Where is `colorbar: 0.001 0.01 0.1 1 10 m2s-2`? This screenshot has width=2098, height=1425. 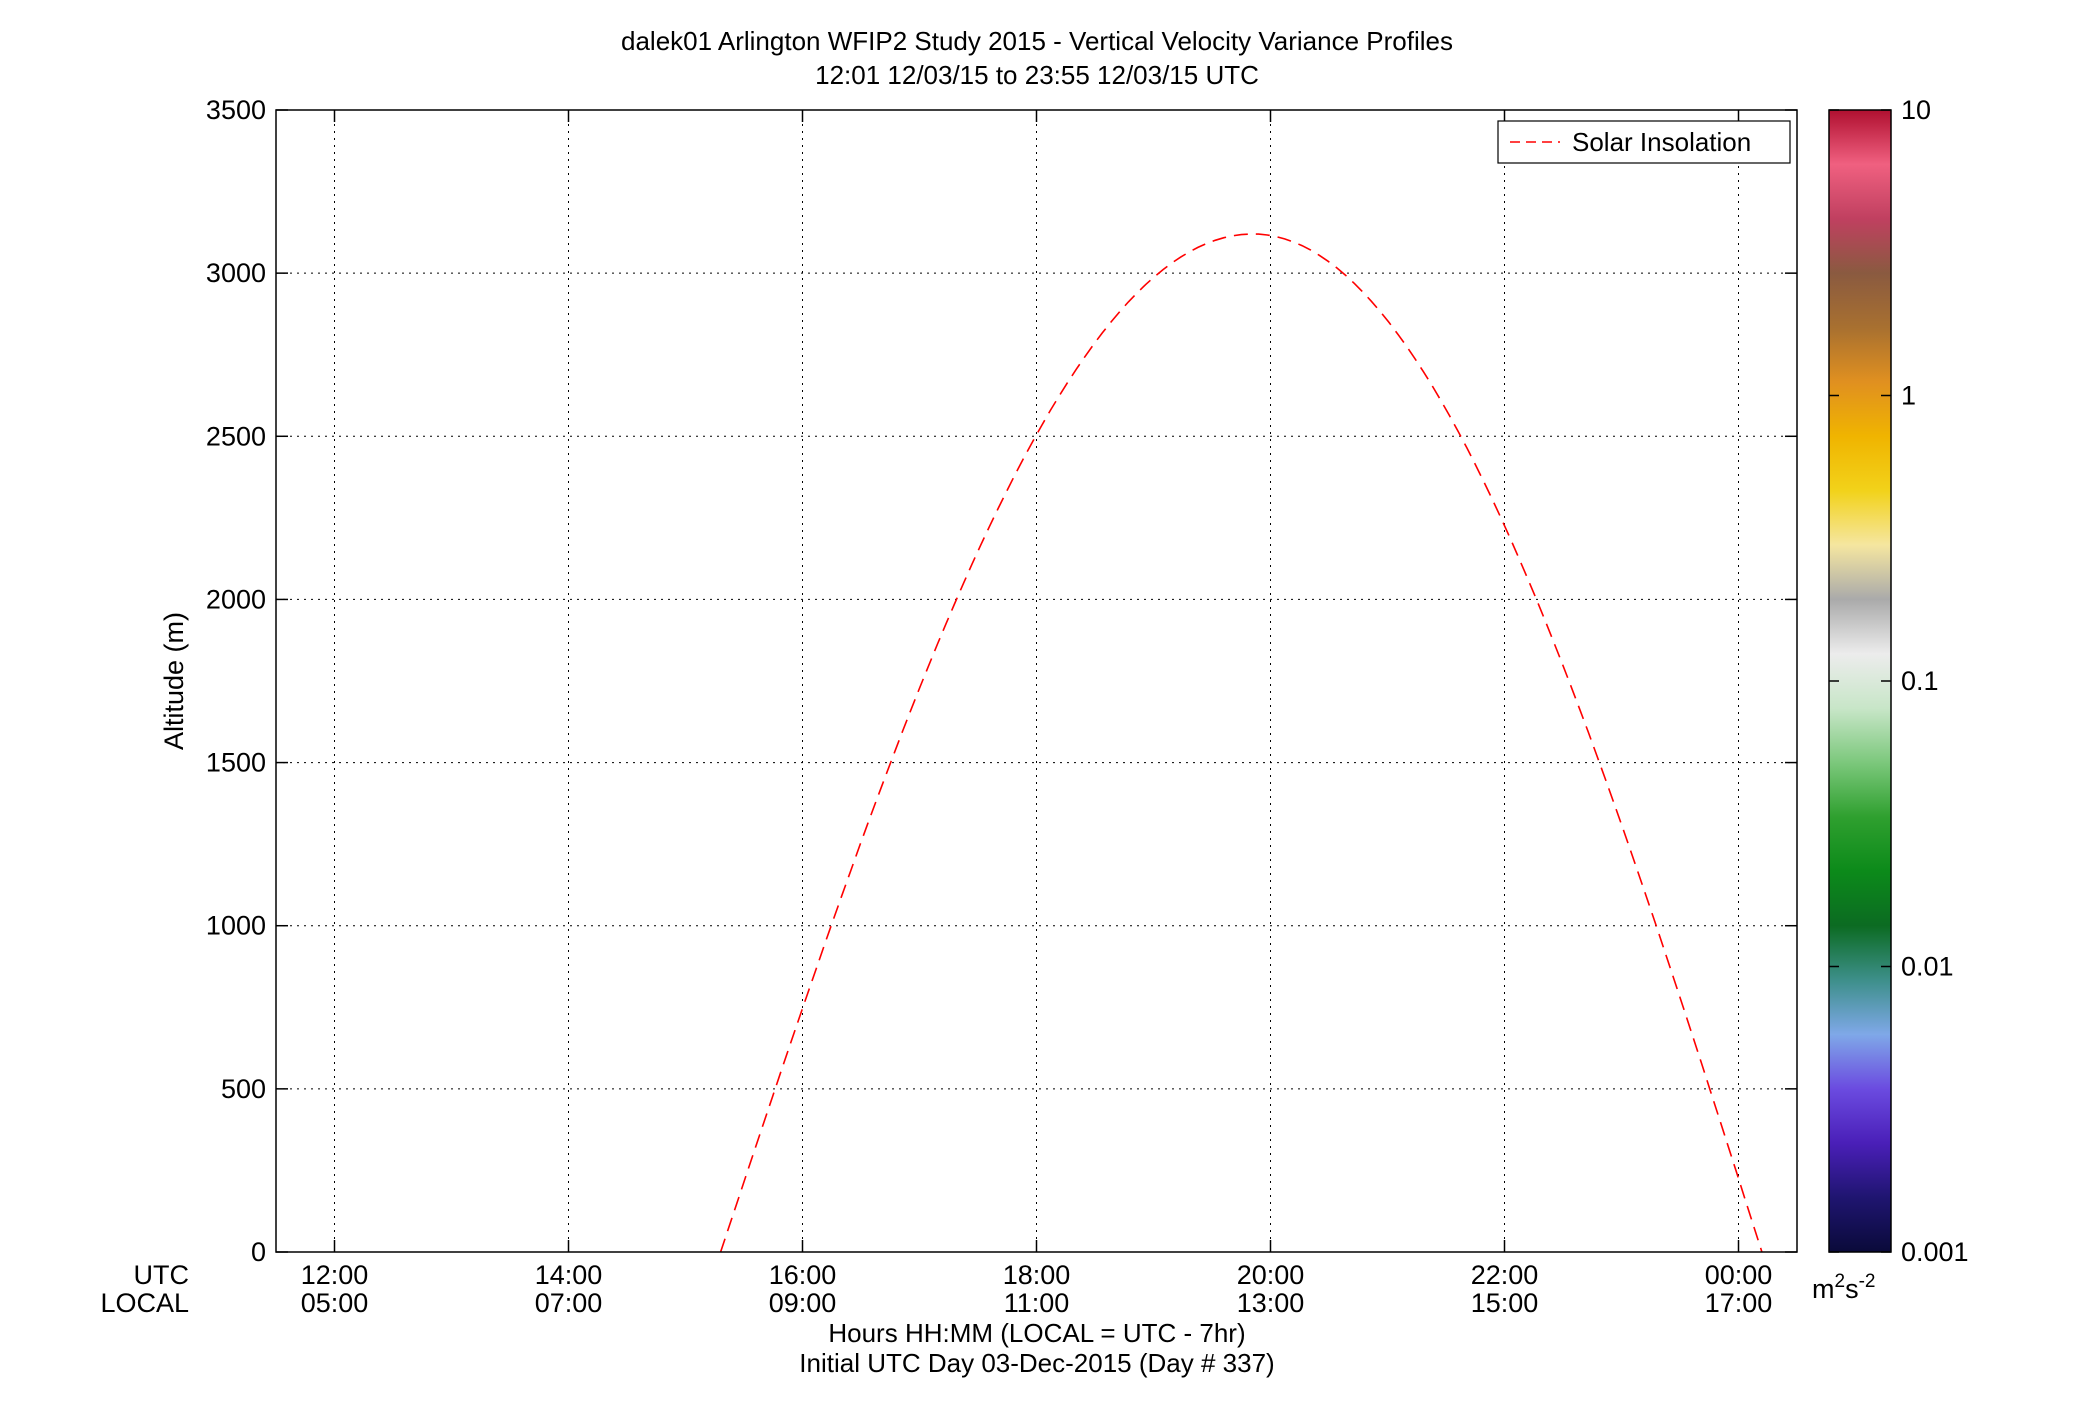
colorbar: 0.001 0.01 0.1 1 10 m2s-2 is located at coordinates (1890, 699).